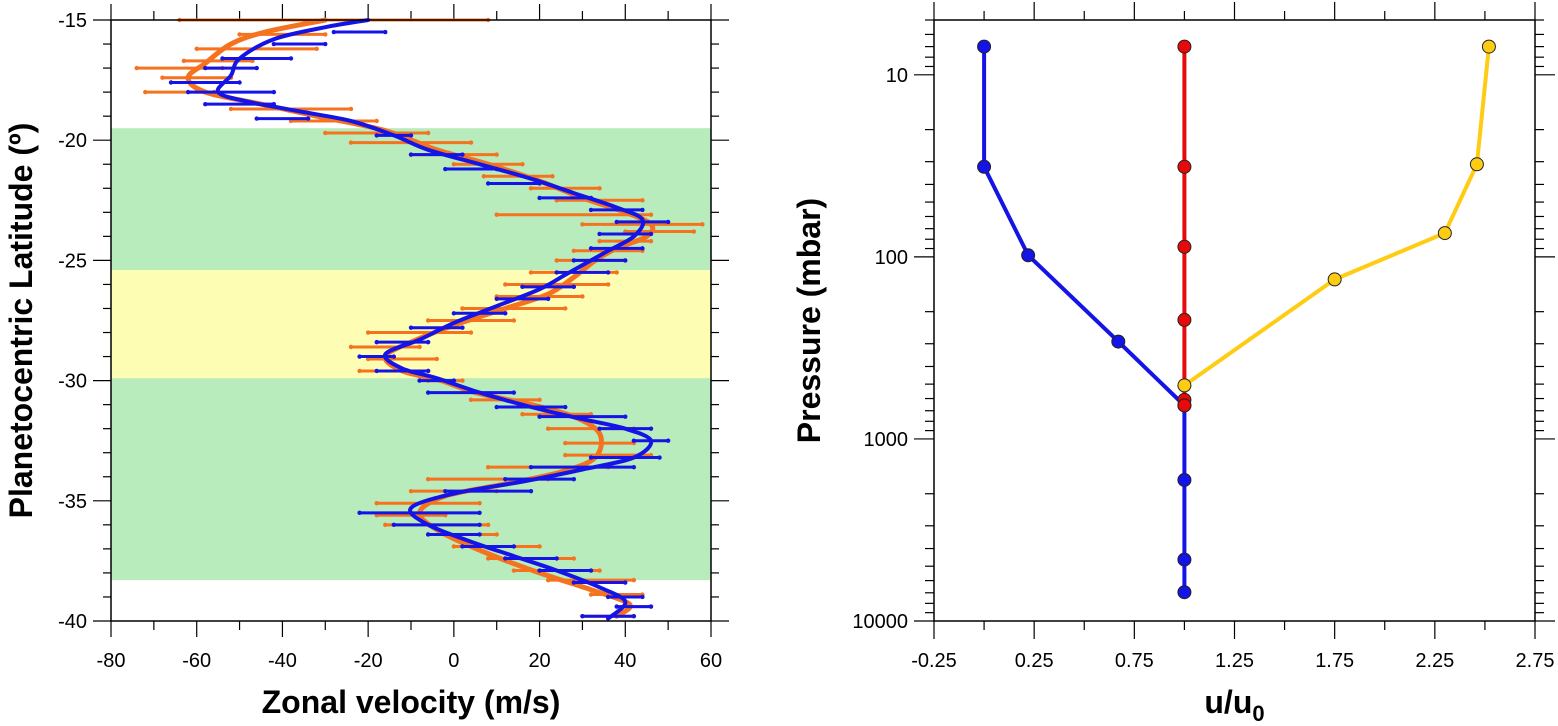 The height and width of the screenshot is (726, 1558). What do you see at coordinates (1084, 319) in the screenshot?
I see `profile-line` at bounding box center [1084, 319].